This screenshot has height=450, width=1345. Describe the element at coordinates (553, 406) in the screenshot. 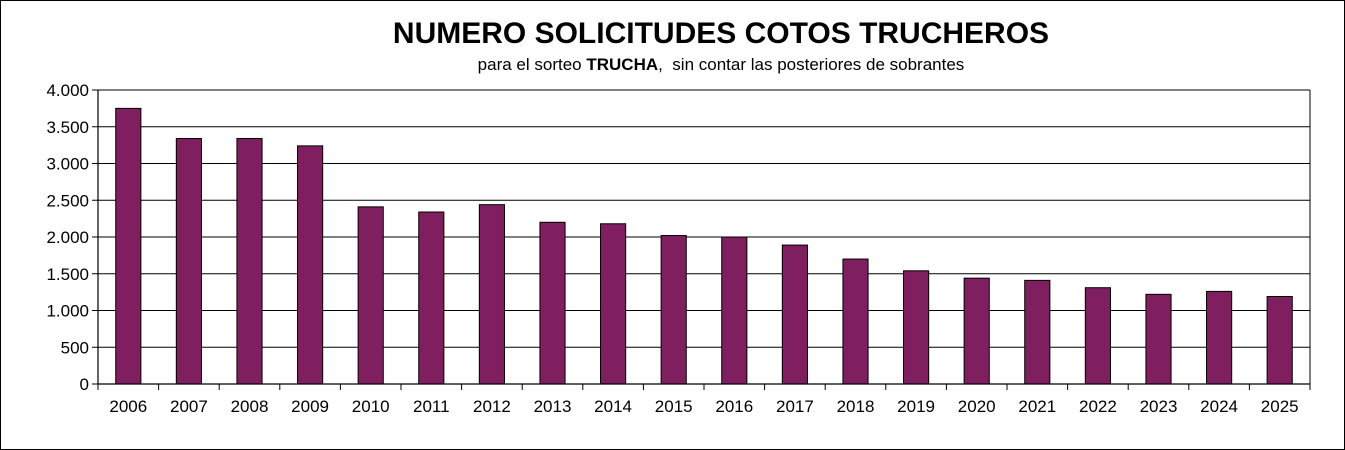

I see `x-tick-label: 2013` at that location.